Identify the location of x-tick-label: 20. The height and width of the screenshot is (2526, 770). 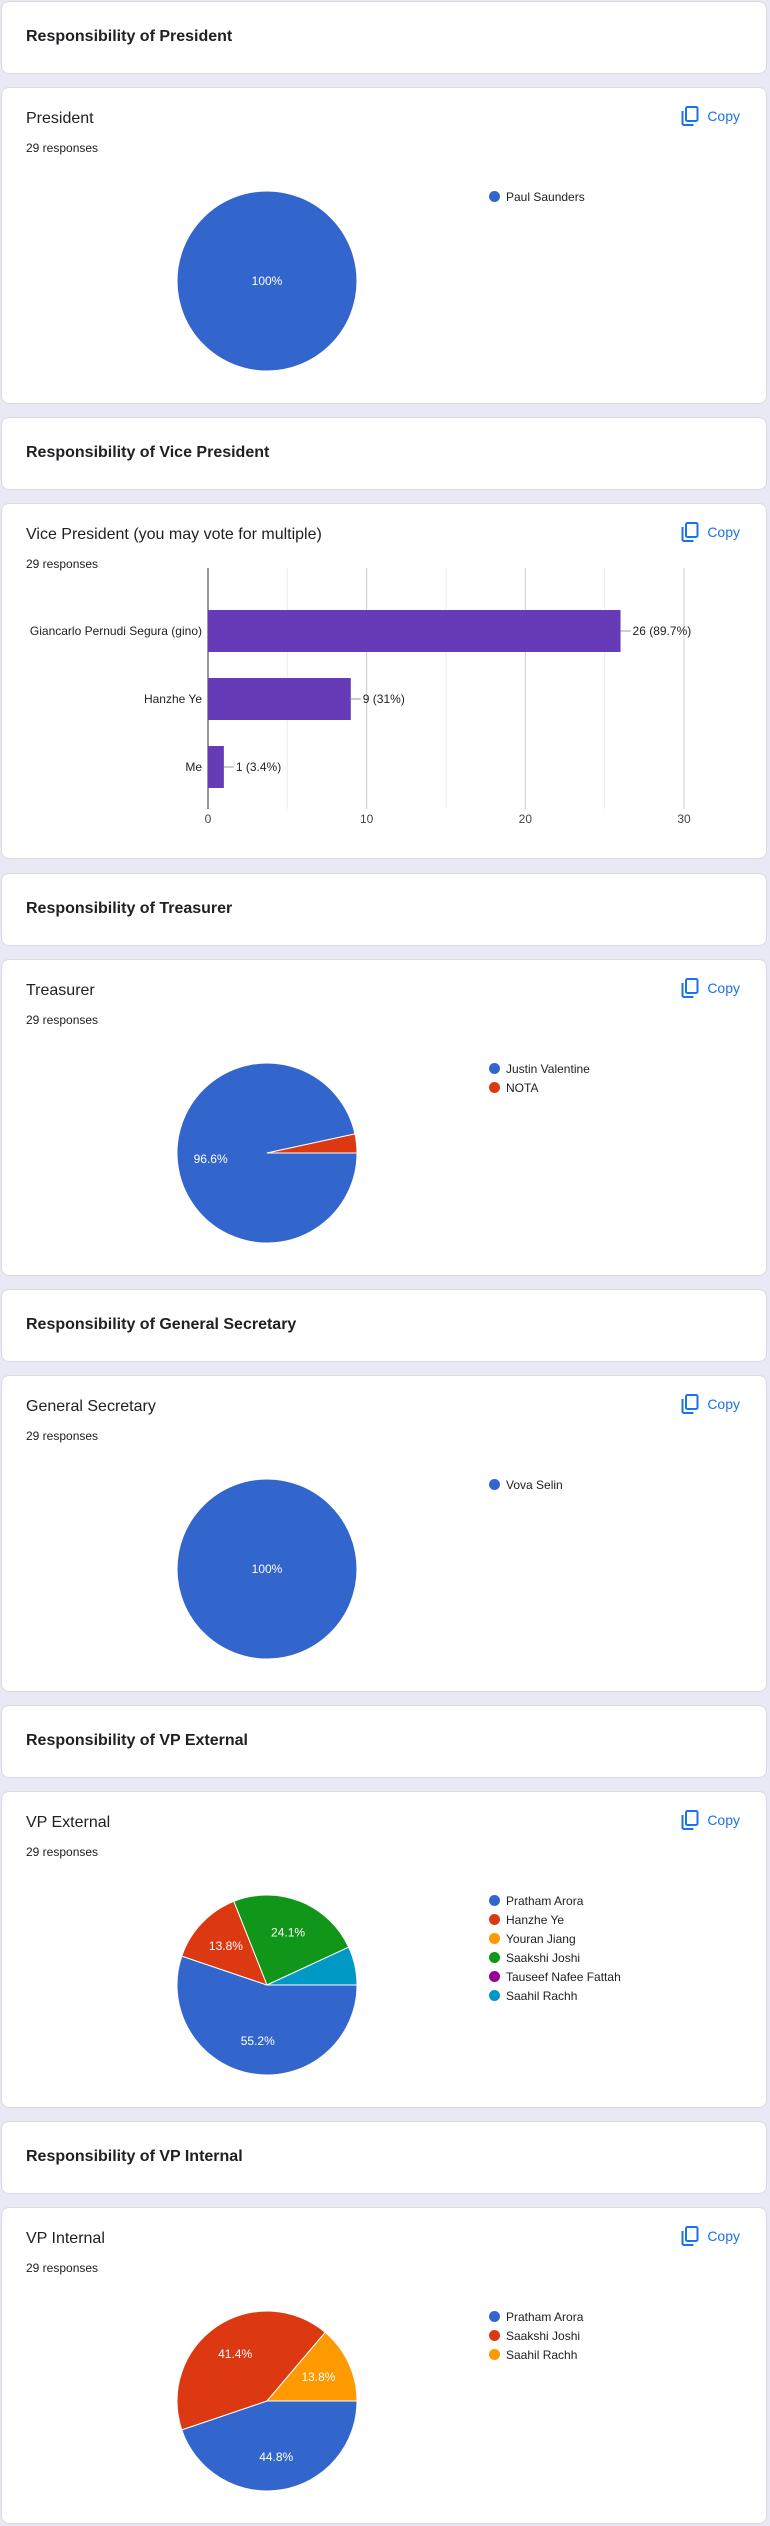
(526, 819).